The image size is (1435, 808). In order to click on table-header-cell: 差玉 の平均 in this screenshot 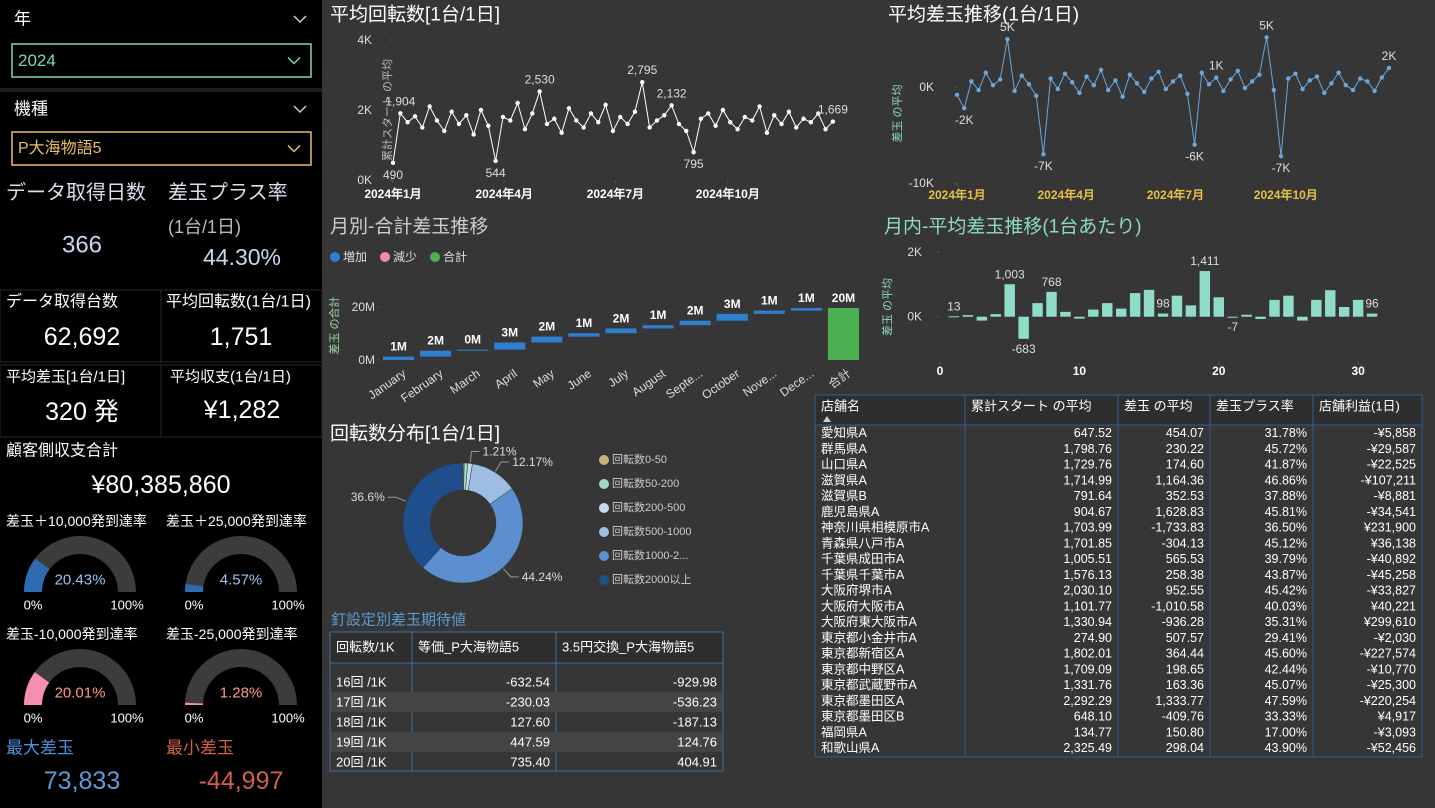, I will do `click(1158, 406)`.